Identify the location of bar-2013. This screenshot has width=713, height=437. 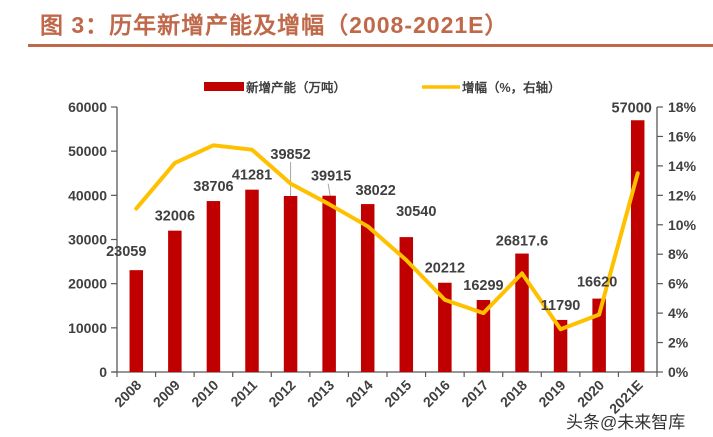
(329, 283).